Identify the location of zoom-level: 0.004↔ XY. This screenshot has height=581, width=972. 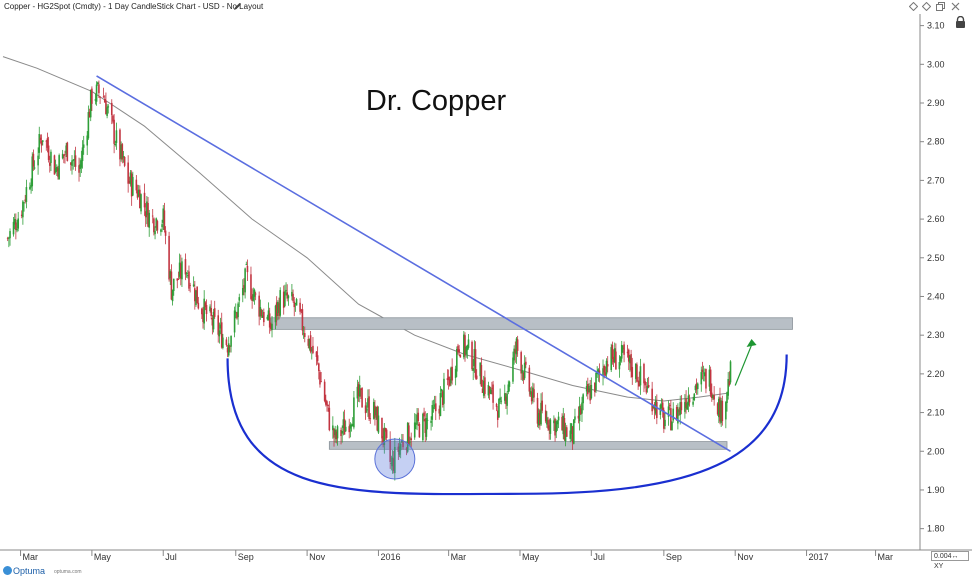
(950, 560).